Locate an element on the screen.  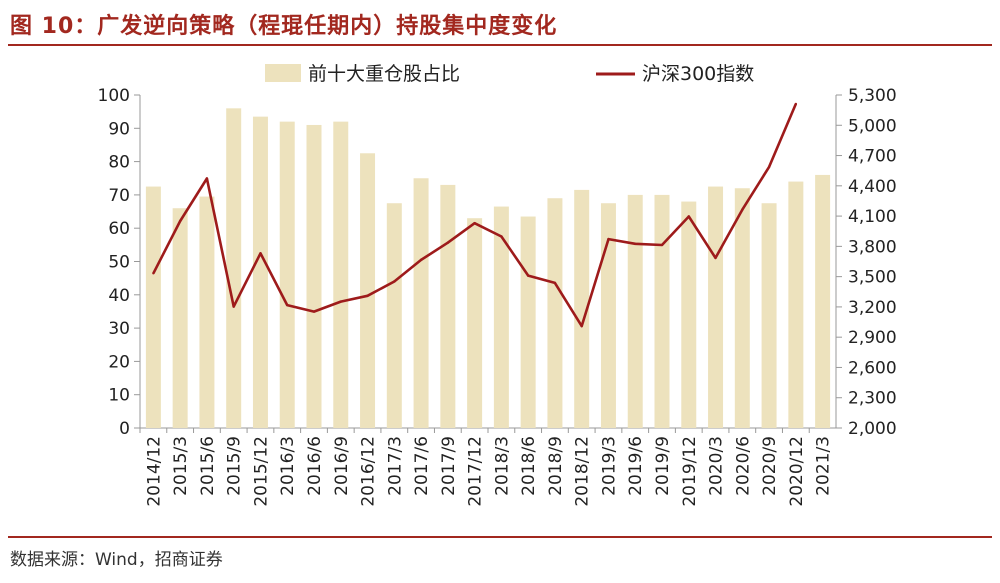
x-tick-label: 2015/3 is located at coordinates (181, 466).